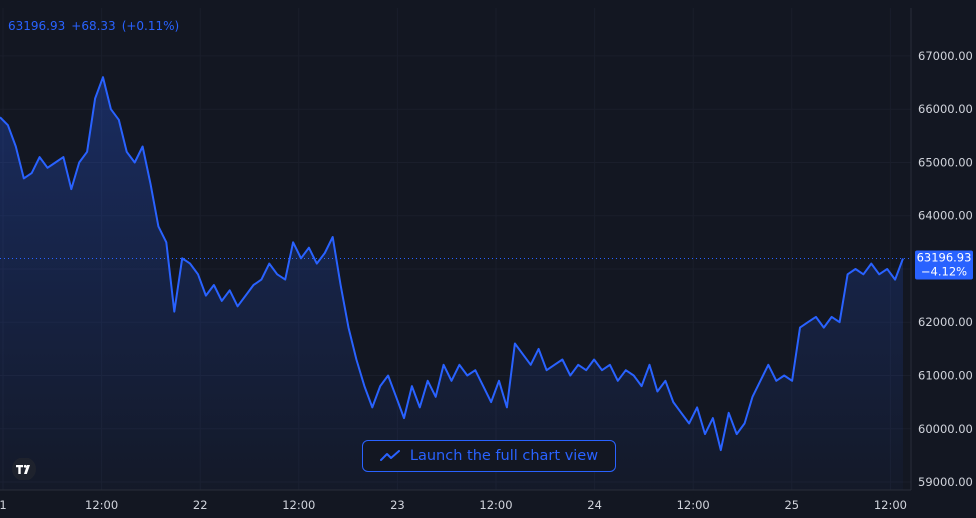 This screenshot has height=518, width=976. Describe the element at coordinates (37, 26) in the screenshot. I see `header-price: 63196.93` at that location.